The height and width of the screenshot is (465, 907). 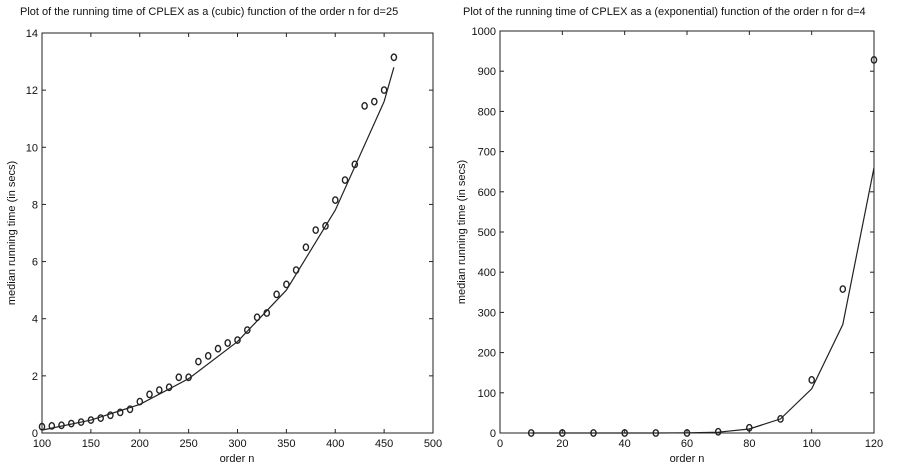 What do you see at coordinates (500, 444) in the screenshot?
I see `right-x-tick-label: 0` at bounding box center [500, 444].